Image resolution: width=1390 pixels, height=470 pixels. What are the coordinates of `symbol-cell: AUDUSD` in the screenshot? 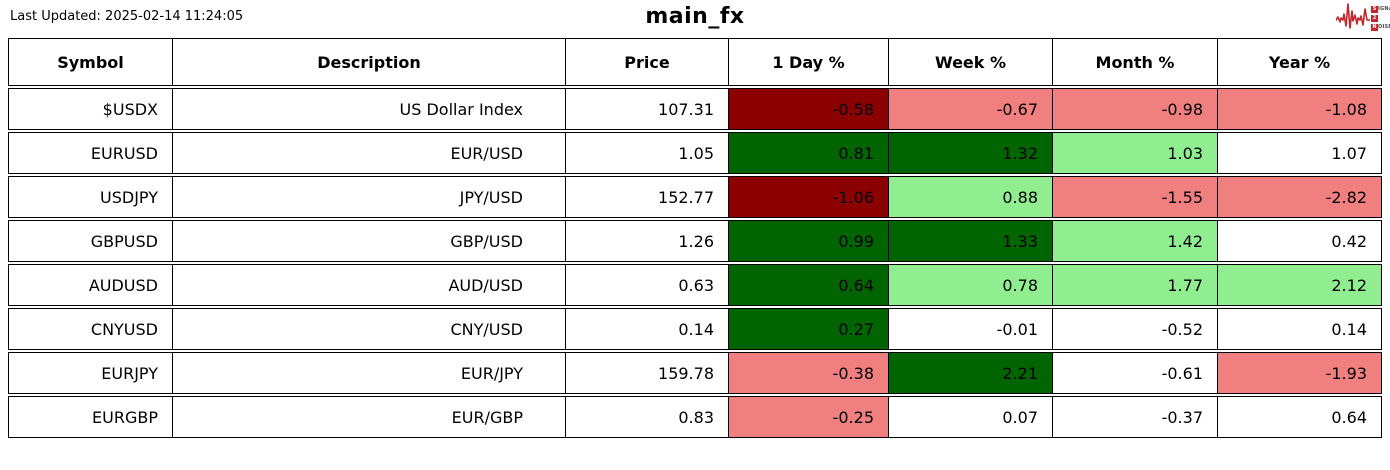 It's located at (90, 285).